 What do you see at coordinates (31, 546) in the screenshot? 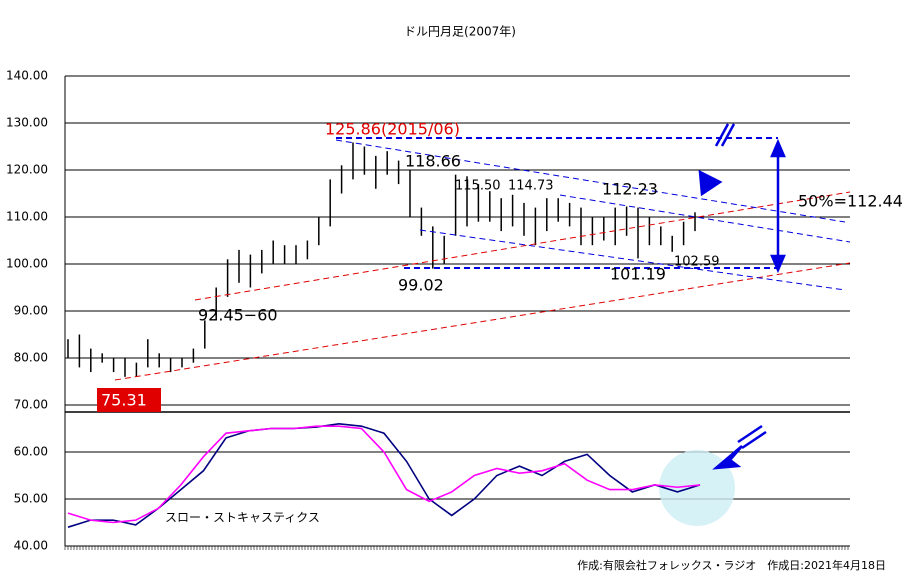
I see `y-tick-label: 40.00` at bounding box center [31, 546].